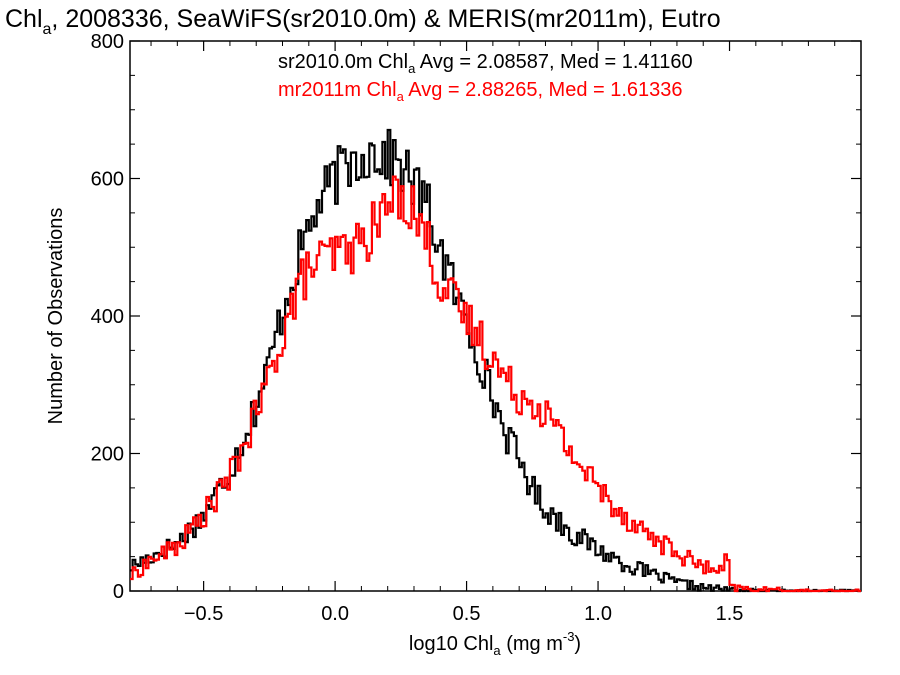 This screenshot has height=675, width=900. Describe the element at coordinates (495, 643) in the screenshot. I see `x-axis-label: log10 Chla (mg m-3)` at that location.